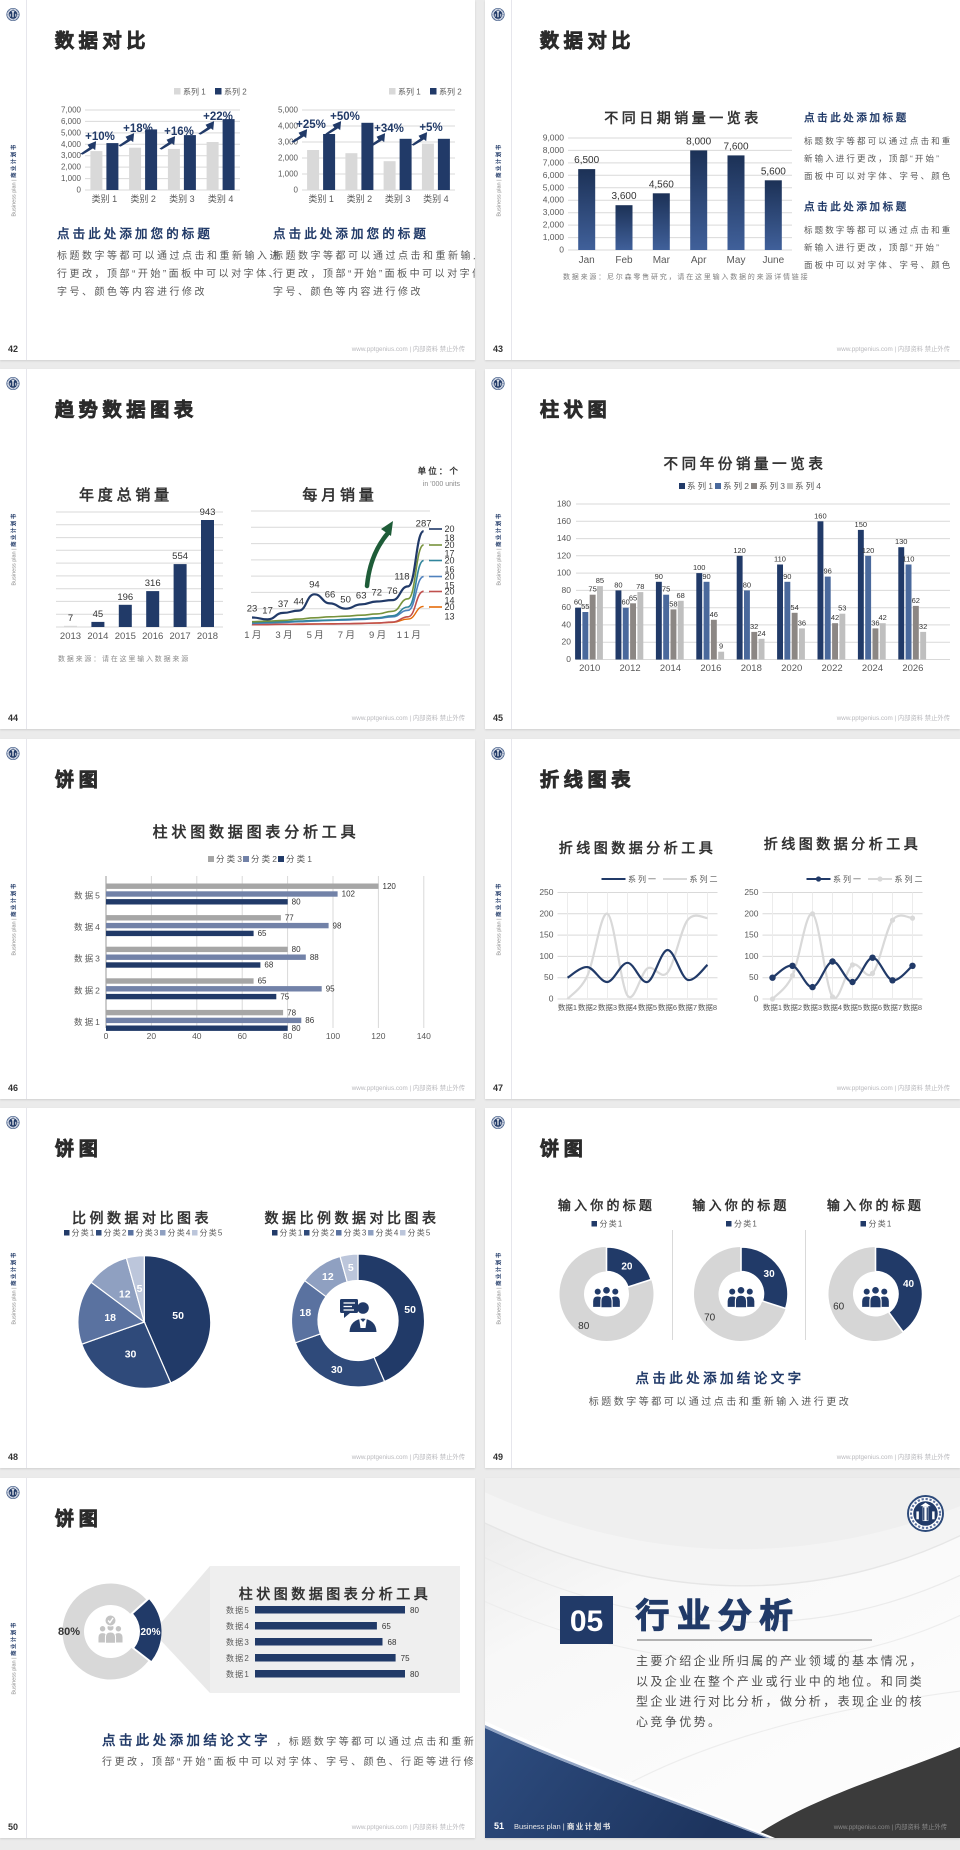  Describe the element at coordinates (839, 1306) in the screenshot. I see `svg-text: 60` at that location.